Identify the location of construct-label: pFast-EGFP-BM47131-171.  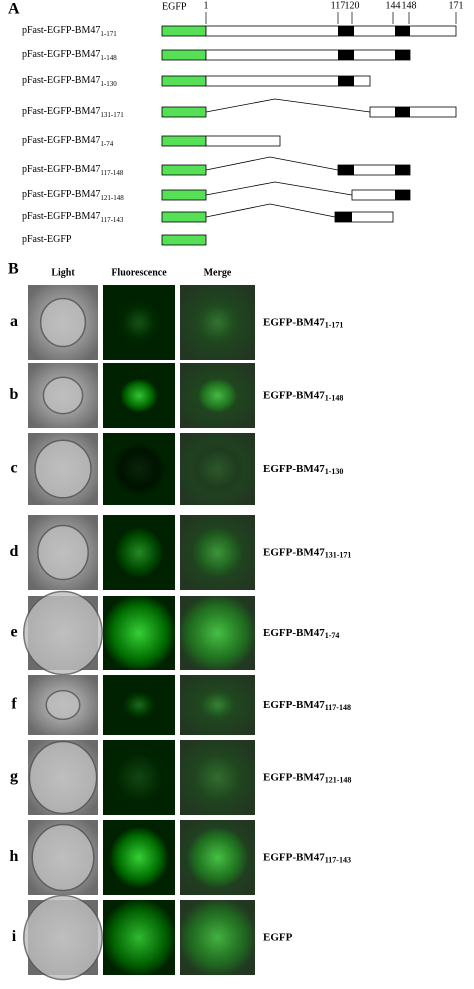
(73, 112).